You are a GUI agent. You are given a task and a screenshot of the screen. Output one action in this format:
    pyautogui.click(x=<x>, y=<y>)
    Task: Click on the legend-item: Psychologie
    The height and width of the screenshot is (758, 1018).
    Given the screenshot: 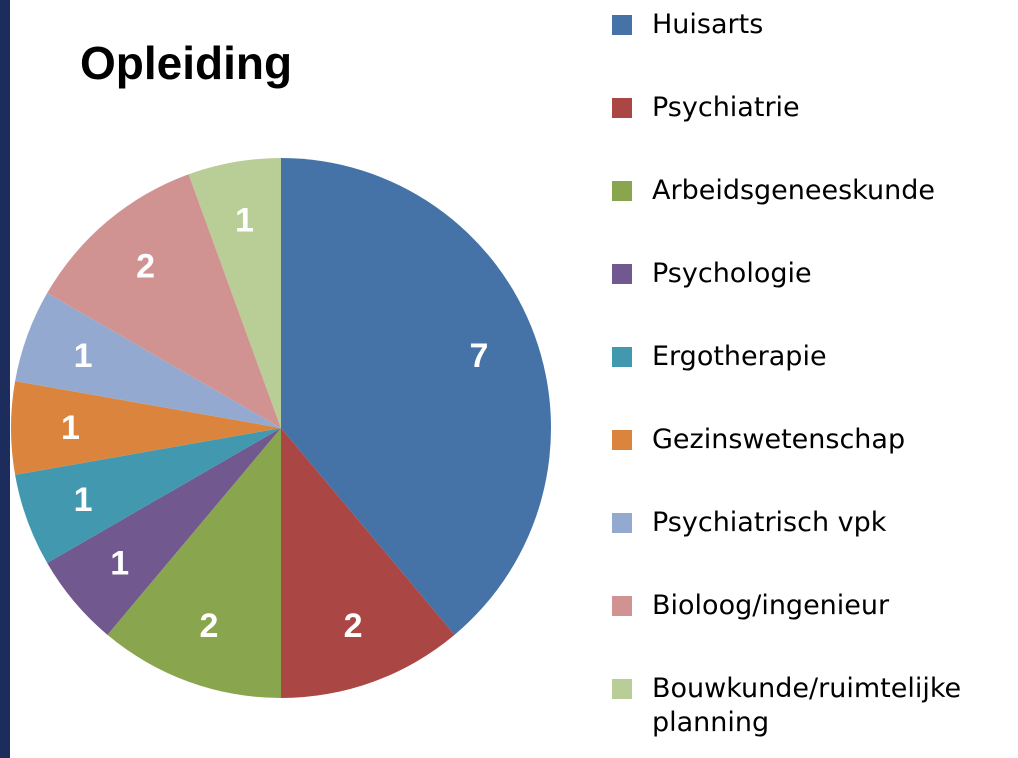 What is the action you would take?
    pyautogui.click(x=802, y=274)
    